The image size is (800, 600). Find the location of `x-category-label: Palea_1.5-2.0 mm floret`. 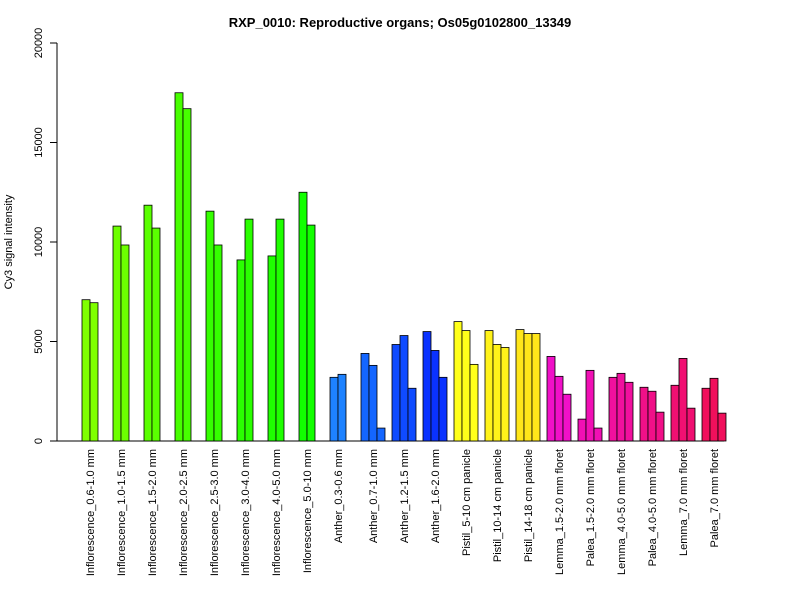

x-category-label: Palea_1.5-2.0 mm floret is located at coordinates (591, 507).